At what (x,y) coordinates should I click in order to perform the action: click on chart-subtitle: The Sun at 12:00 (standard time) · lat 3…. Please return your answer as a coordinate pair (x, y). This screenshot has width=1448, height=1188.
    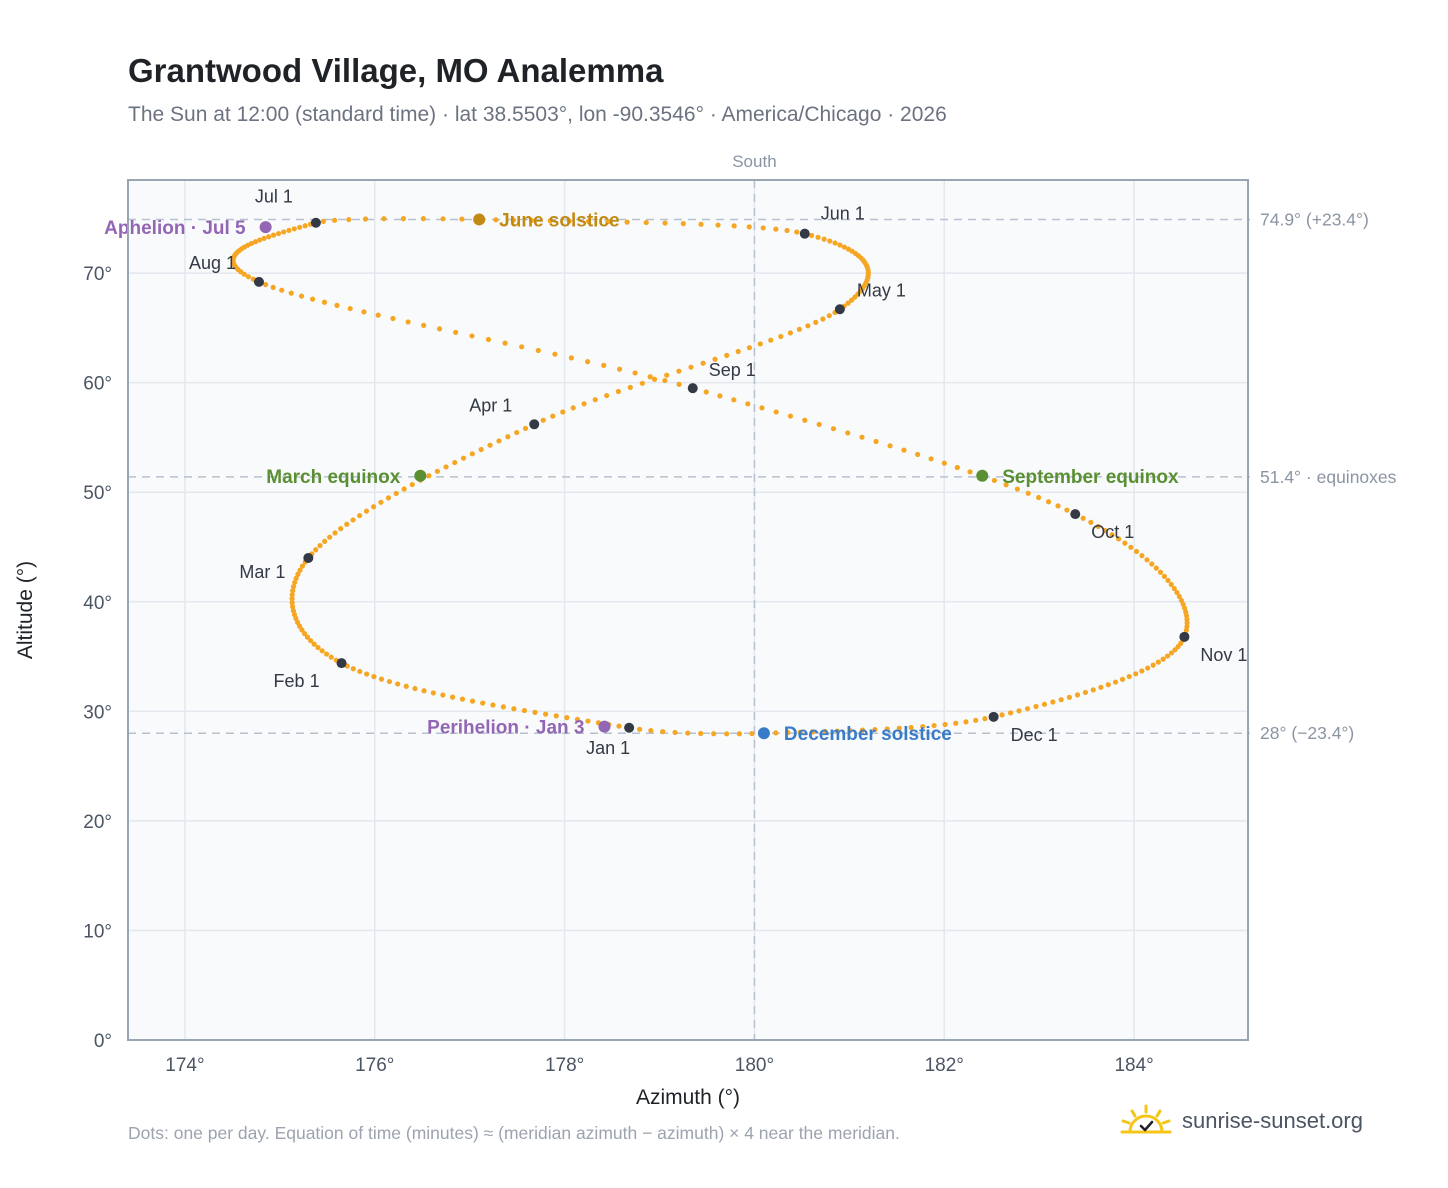
    Looking at the image, I should click on (537, 114).